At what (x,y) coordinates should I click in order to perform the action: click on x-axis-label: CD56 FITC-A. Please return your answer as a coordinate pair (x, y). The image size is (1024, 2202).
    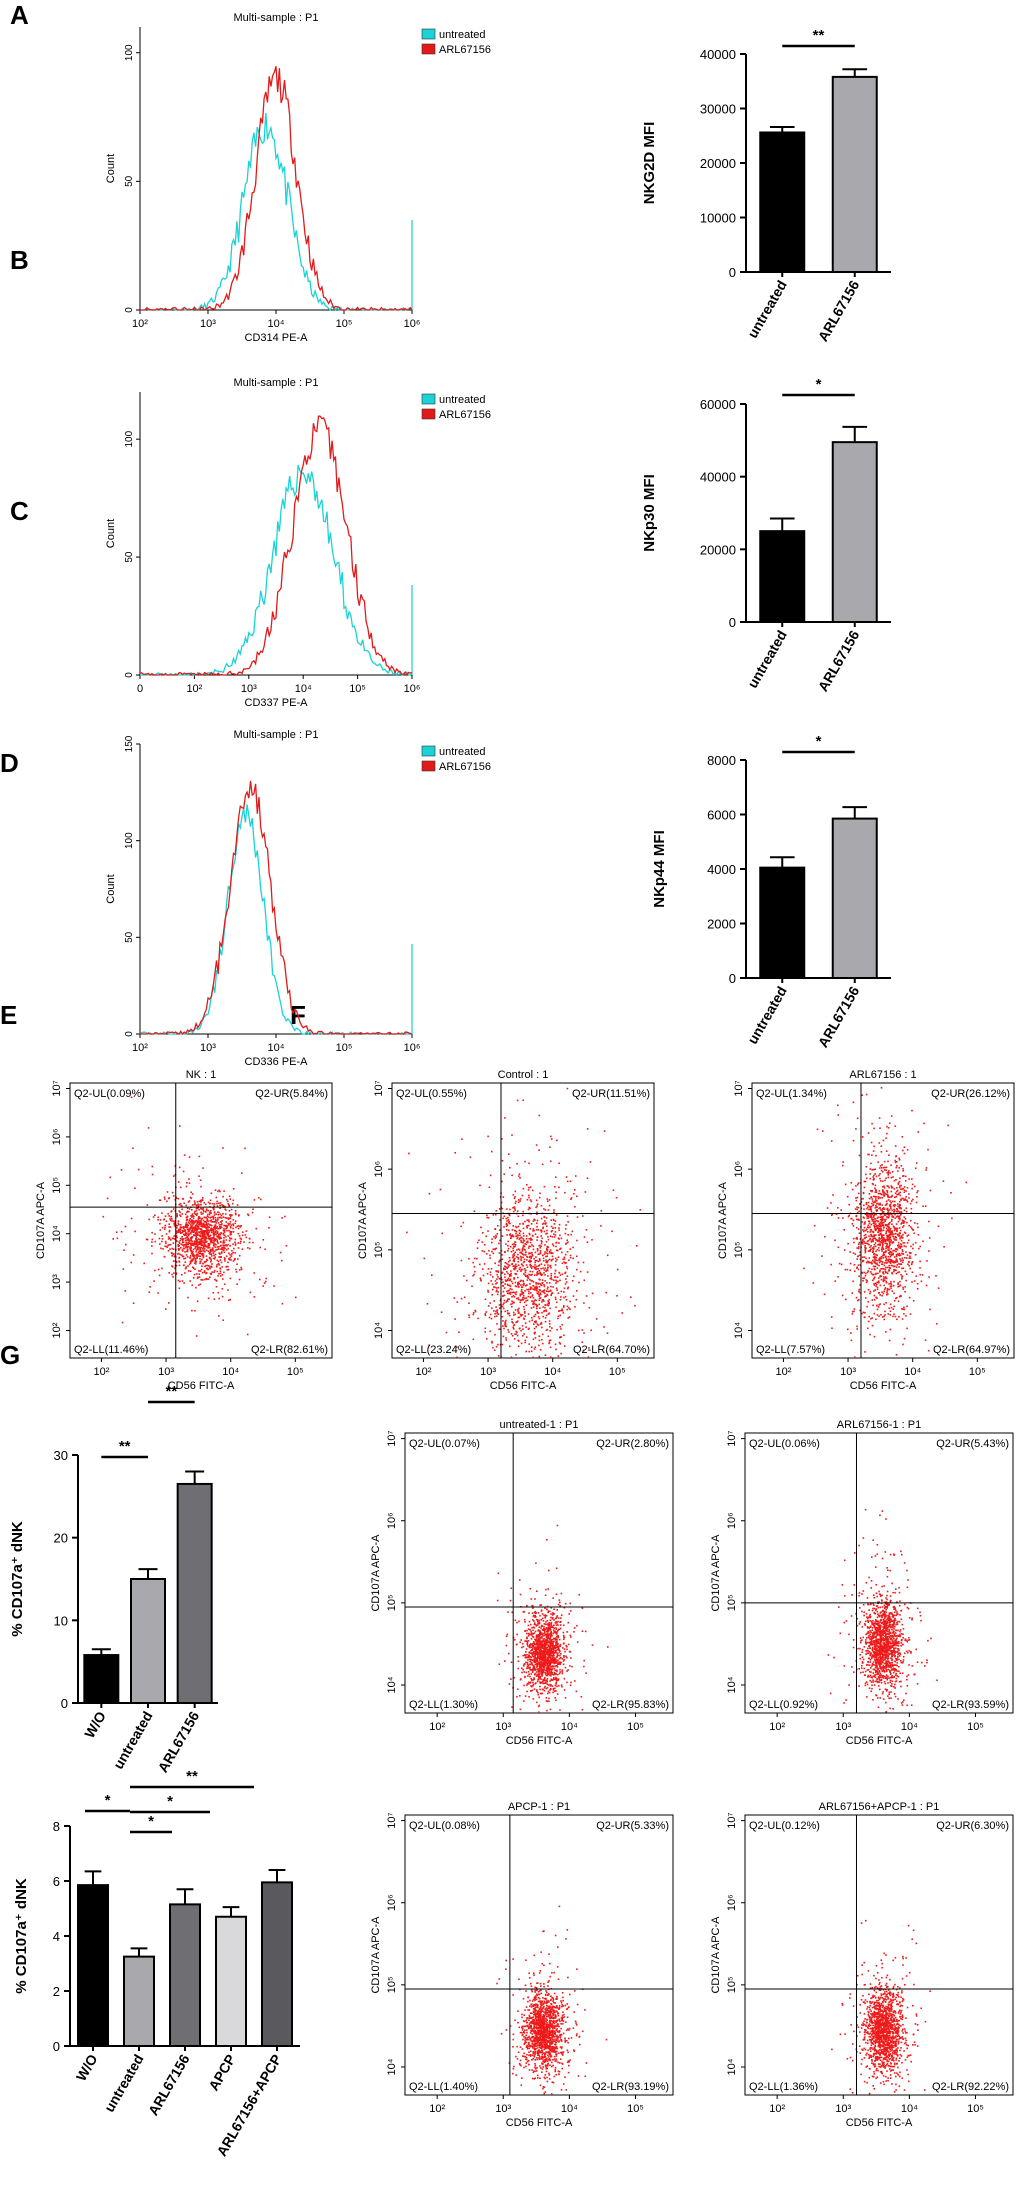
    Looking at the image, I should click on (523, 1386).